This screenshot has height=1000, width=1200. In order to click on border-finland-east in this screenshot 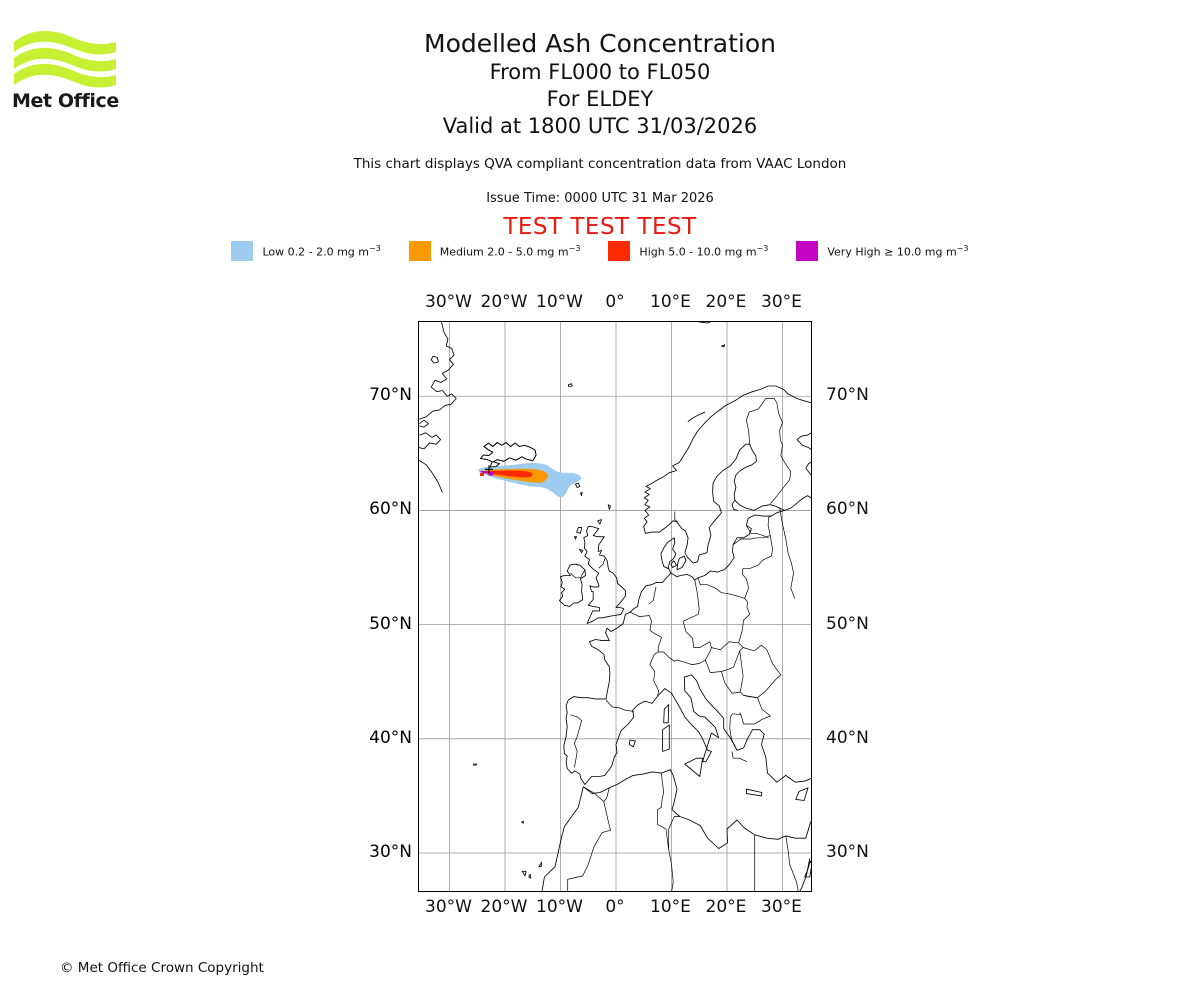, I will do `click(769, 451)`.